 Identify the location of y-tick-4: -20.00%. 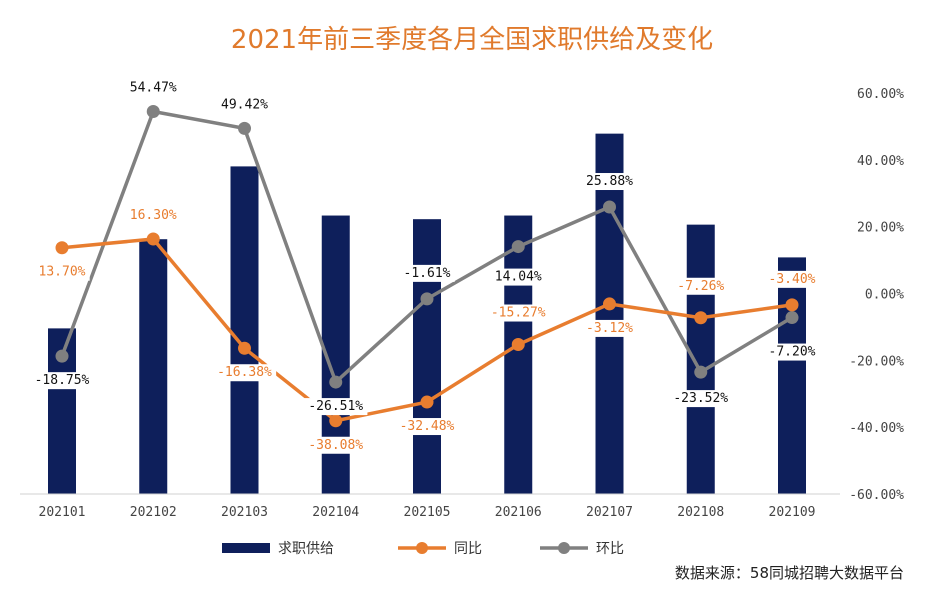
(876, 361).